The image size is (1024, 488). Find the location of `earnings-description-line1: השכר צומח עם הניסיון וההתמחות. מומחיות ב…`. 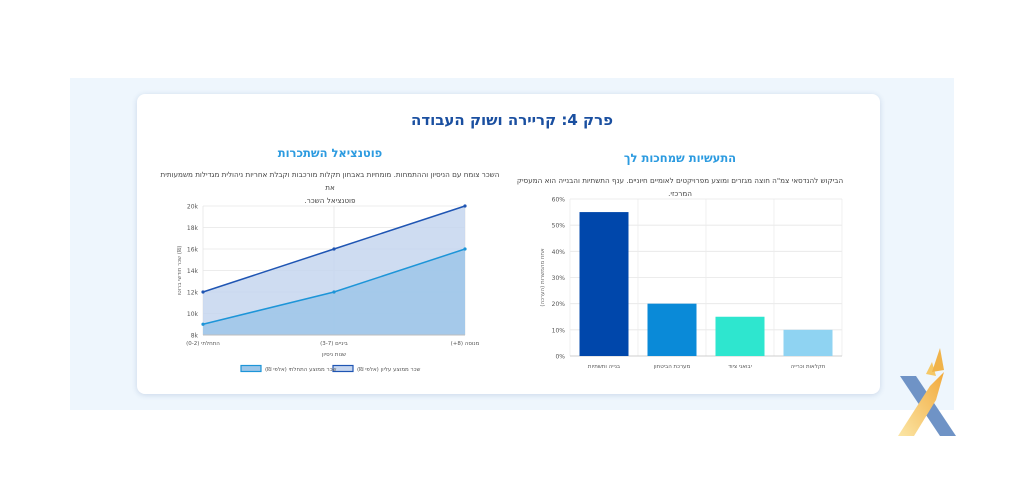

earnings-description-line1: השכר צומח עם הניסיון וההתמחות. מומחיות ב… is located at coordinates (330, 181).